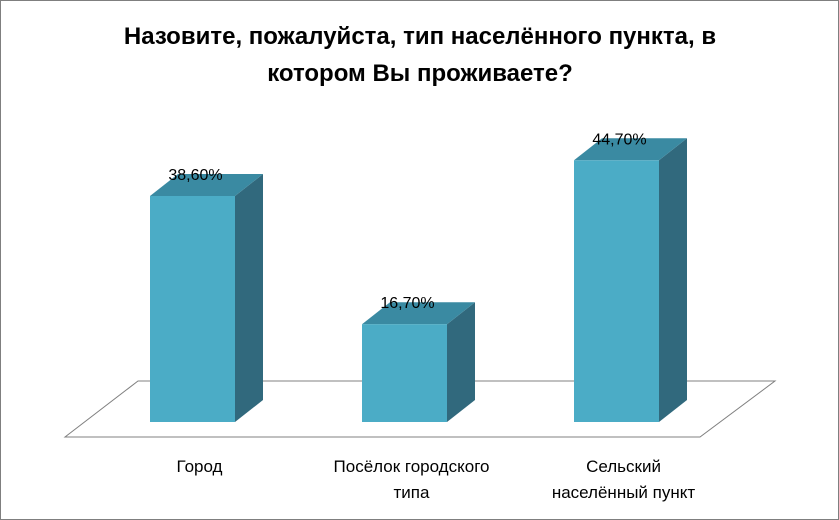  What do you see at coordinates (200, 466) in the screenshot?
I see `category-label: Город` at bounding box center [200, 466].